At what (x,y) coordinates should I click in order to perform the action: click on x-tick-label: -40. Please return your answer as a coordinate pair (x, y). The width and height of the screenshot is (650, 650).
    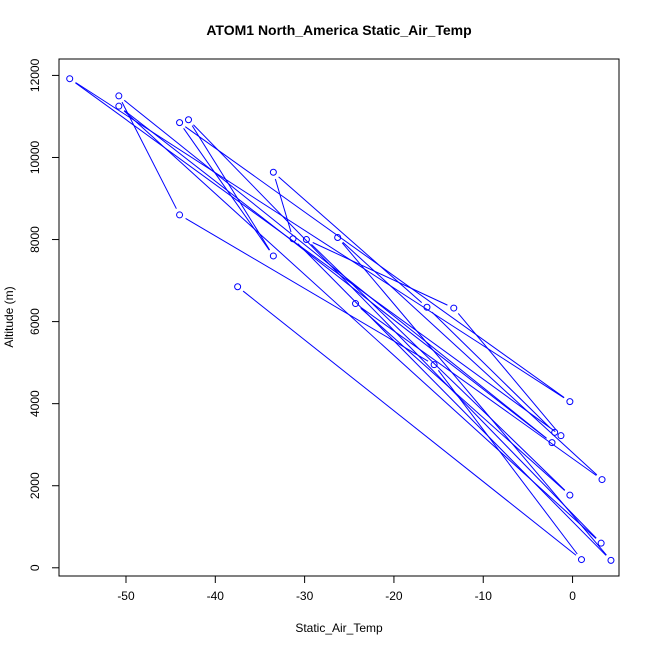
    Looking at the image, I should click on (216, 596).